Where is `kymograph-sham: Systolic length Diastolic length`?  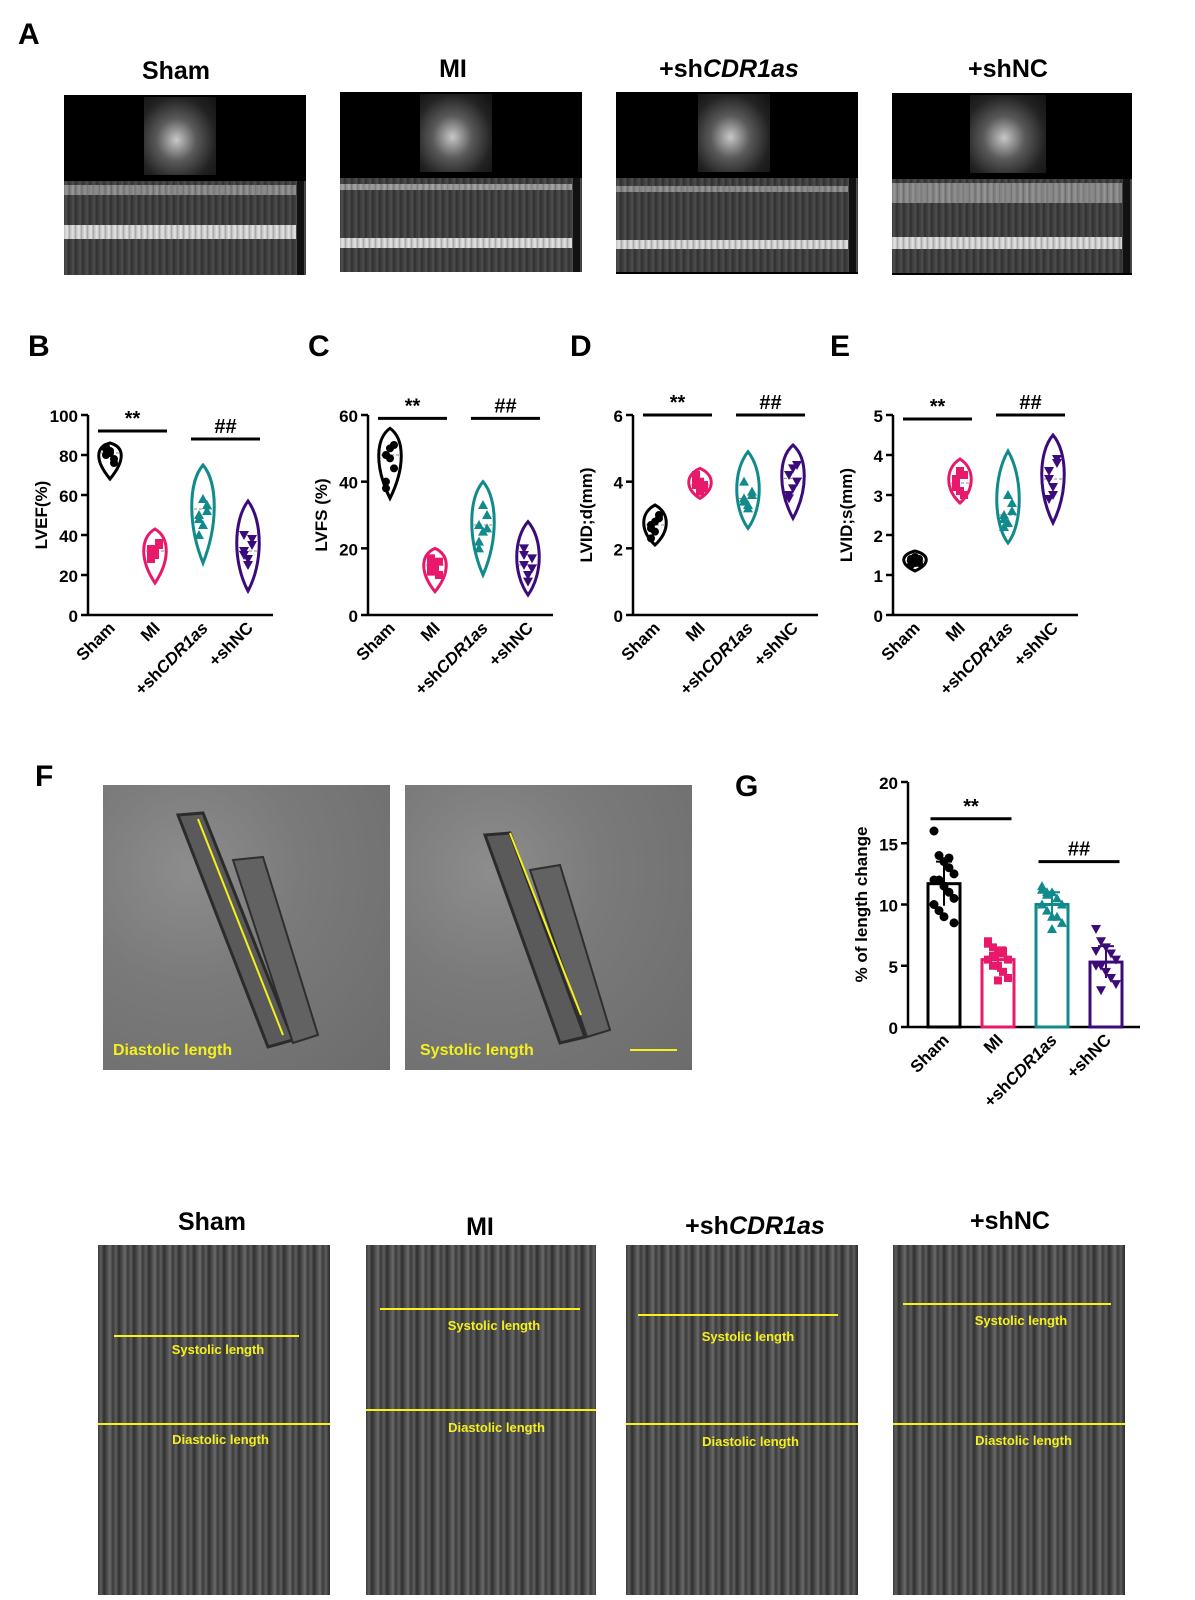
kymograph-sham: Systolic length Diastolic length is located at coordinates (214, 1420).